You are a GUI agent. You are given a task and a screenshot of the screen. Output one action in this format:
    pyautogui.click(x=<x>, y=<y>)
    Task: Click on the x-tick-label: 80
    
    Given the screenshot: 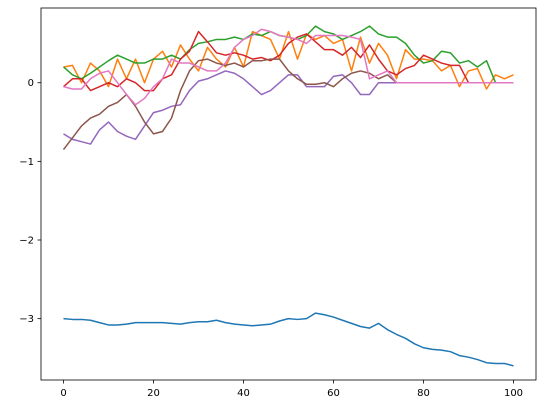 What is the action you would take?
    pyautogui.click(x=423, y=393)
    